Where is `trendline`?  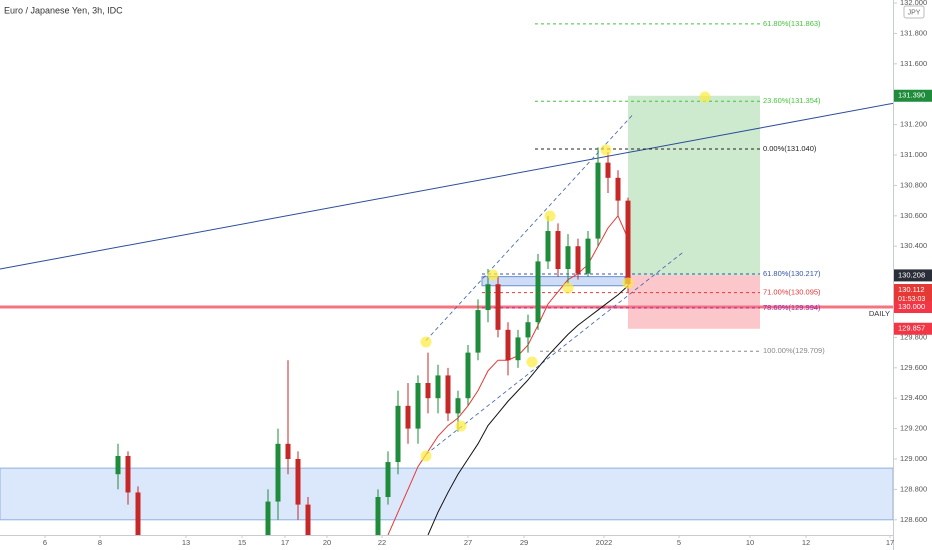
trendline is located at coordinates (554, 353).